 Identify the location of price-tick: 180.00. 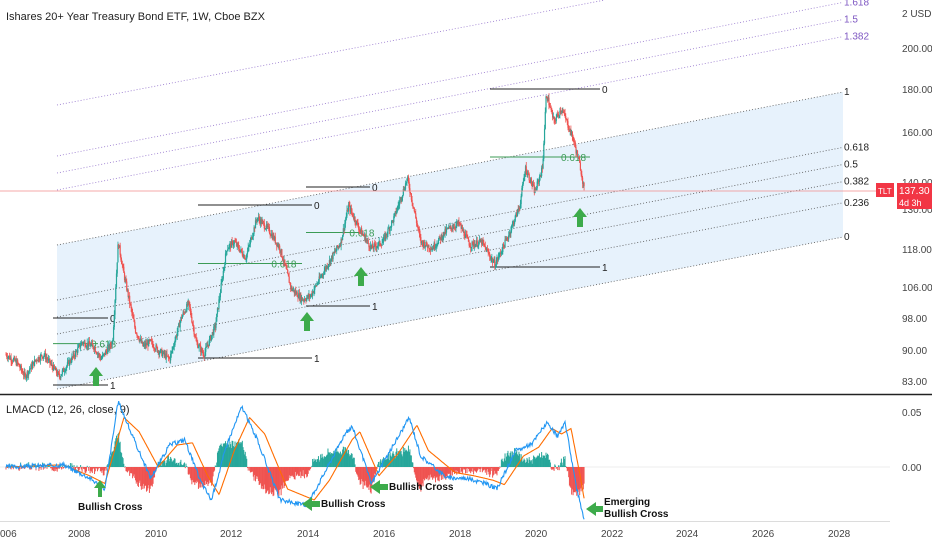
(917, 90).